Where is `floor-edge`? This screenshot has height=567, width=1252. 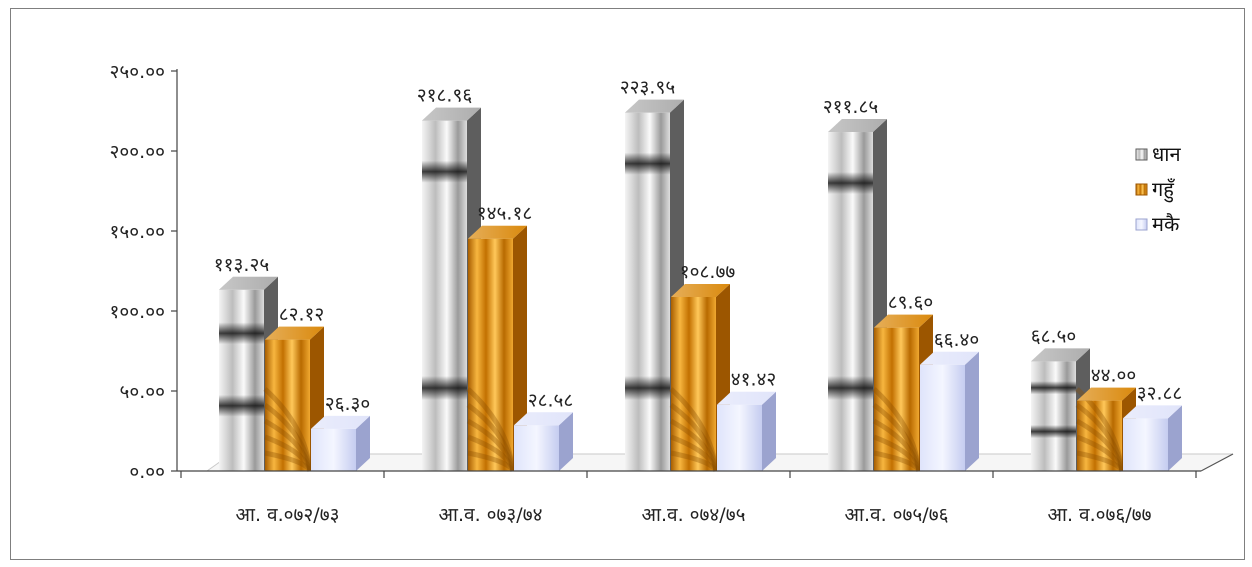 floor-edge is located at coordinates (1217, 462).